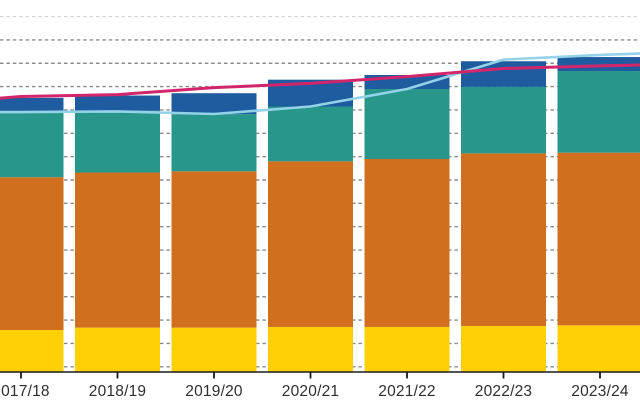  Describe the element at coordinates (117, 391) in the screenshot. I see `x-axis-label: 2018/19` at that location.